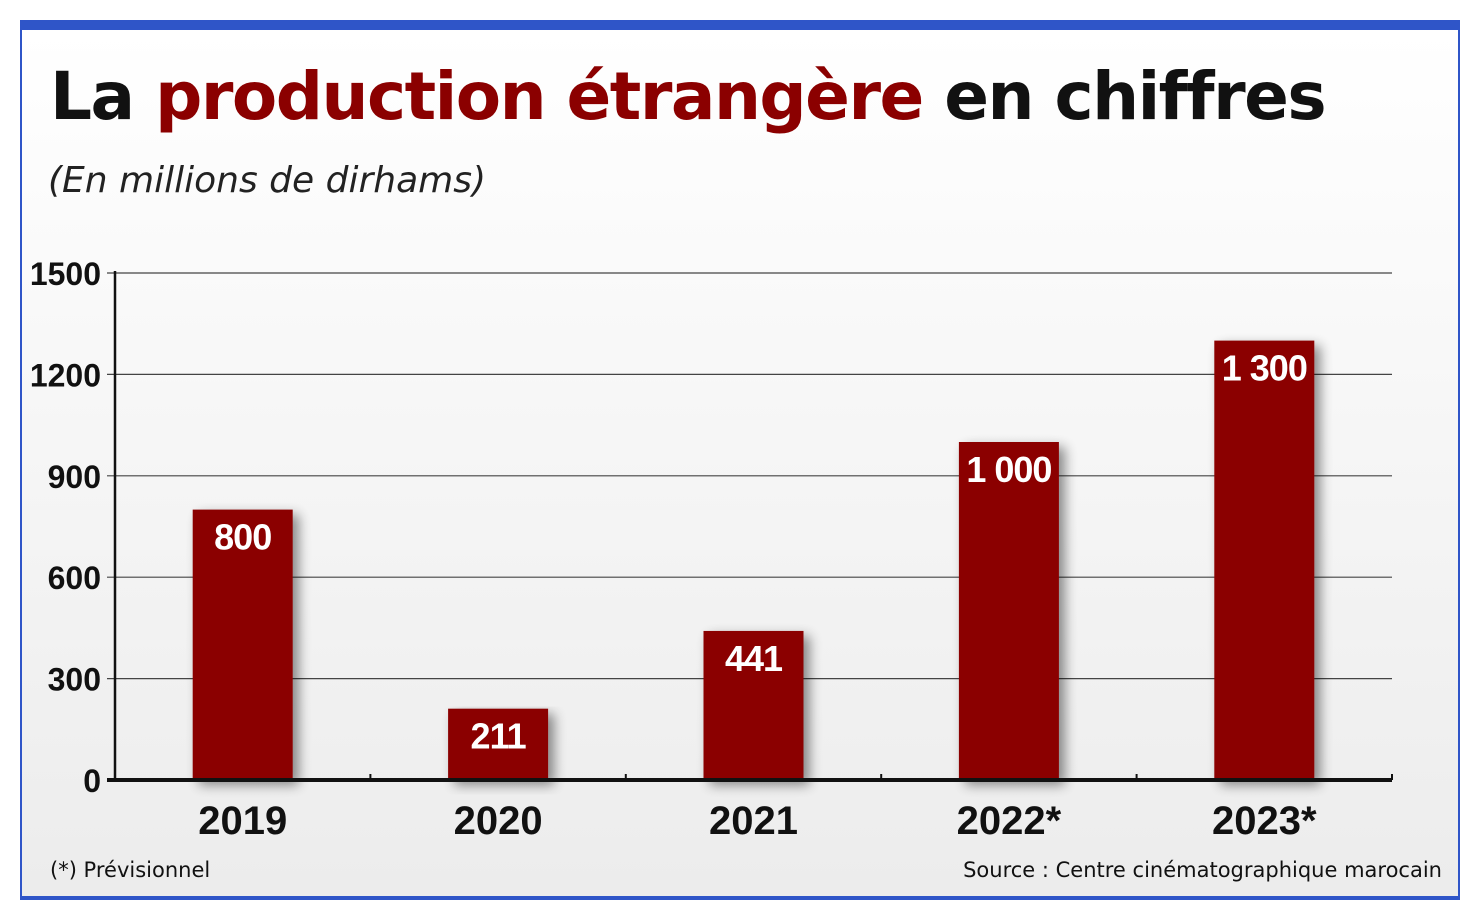  I want to click on x-tick-label: 2021, so click(753, 821).